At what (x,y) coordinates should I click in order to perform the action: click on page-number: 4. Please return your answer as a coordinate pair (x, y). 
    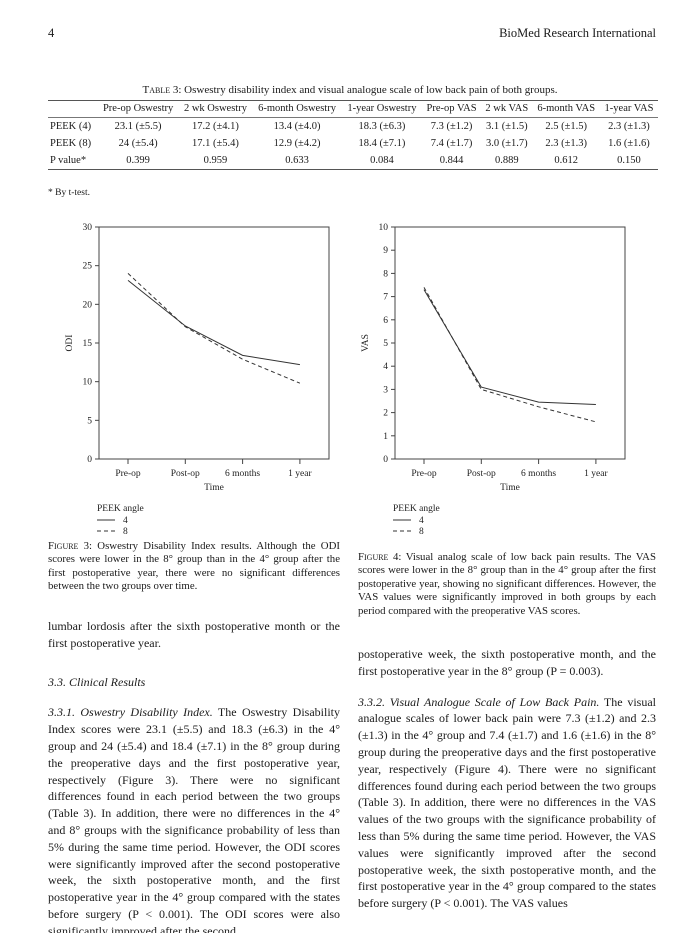
    Looking at the image, I should click on (51, 33).